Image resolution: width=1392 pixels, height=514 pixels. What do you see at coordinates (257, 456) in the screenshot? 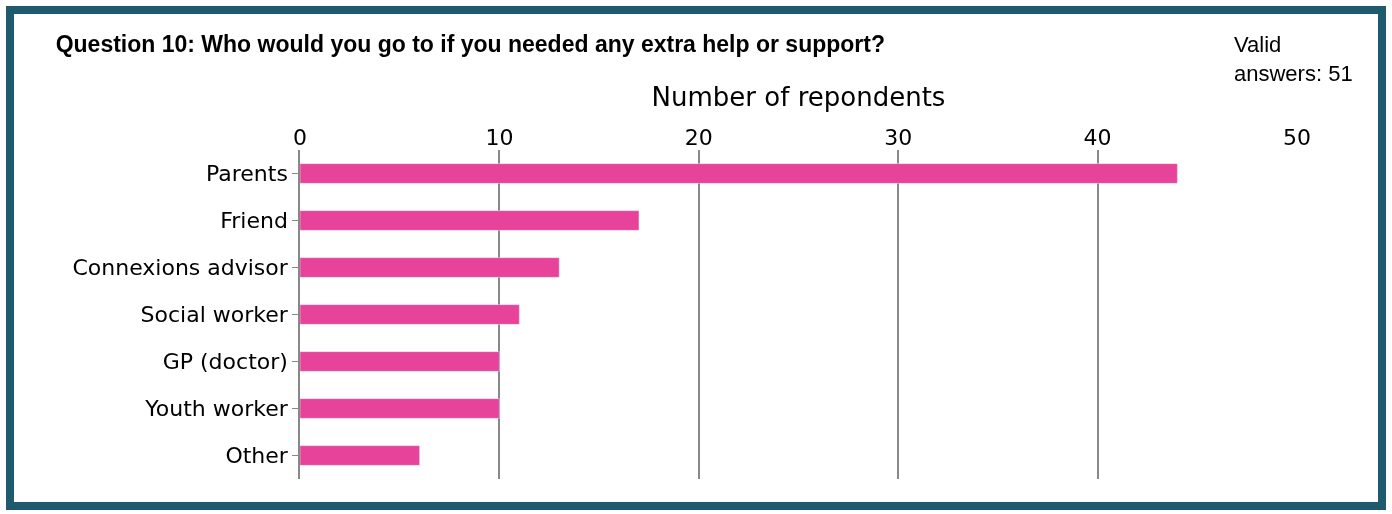
I see `y-tick-label: Other` at bounding box center [257, 456].